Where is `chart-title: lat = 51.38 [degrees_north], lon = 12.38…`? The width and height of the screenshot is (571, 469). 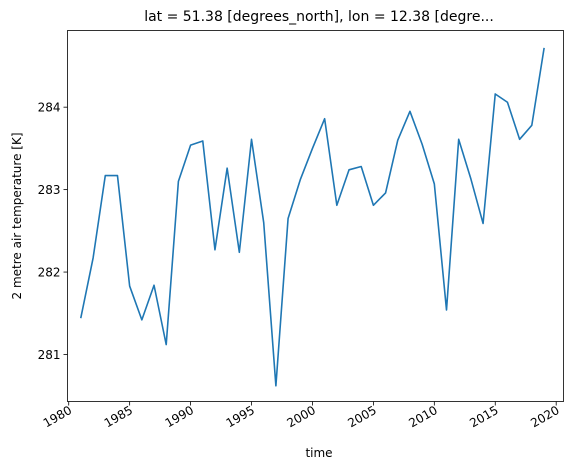 chart-title: lat = 51.38 [degrees_north], lon = 12.38… is located at coordinates (319, 17).